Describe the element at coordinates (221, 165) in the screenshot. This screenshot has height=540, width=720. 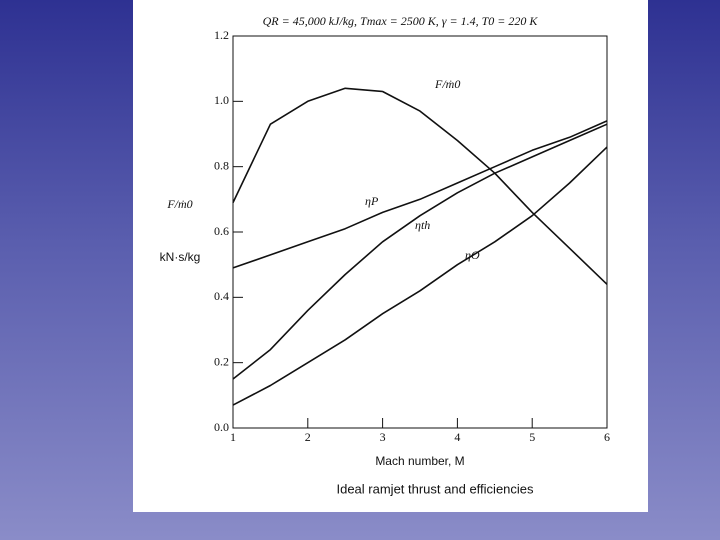
I see `y-tick-label: 0.8` at that location.